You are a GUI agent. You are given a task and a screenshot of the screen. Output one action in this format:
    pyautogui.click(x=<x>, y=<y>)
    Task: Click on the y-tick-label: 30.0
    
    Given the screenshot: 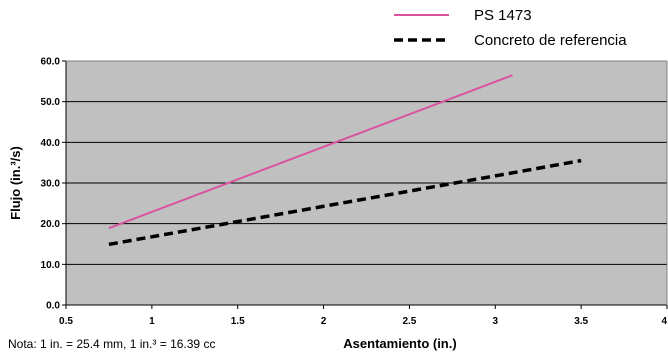 What is the action you would take?
    pyautogui.click(x=51, y=184)
    